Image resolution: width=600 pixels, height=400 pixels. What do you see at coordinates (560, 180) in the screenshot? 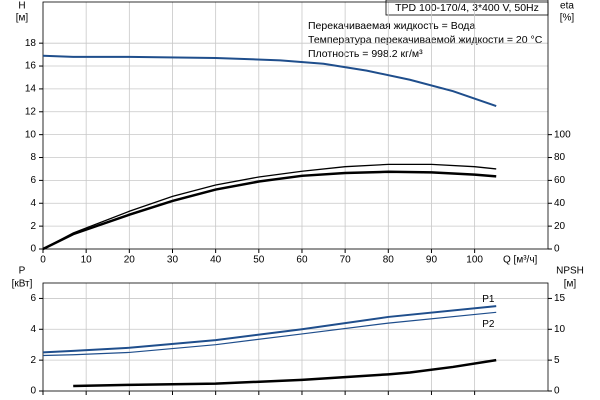
I see `y2-tick-label: 60` at bounding box center [560, 180].